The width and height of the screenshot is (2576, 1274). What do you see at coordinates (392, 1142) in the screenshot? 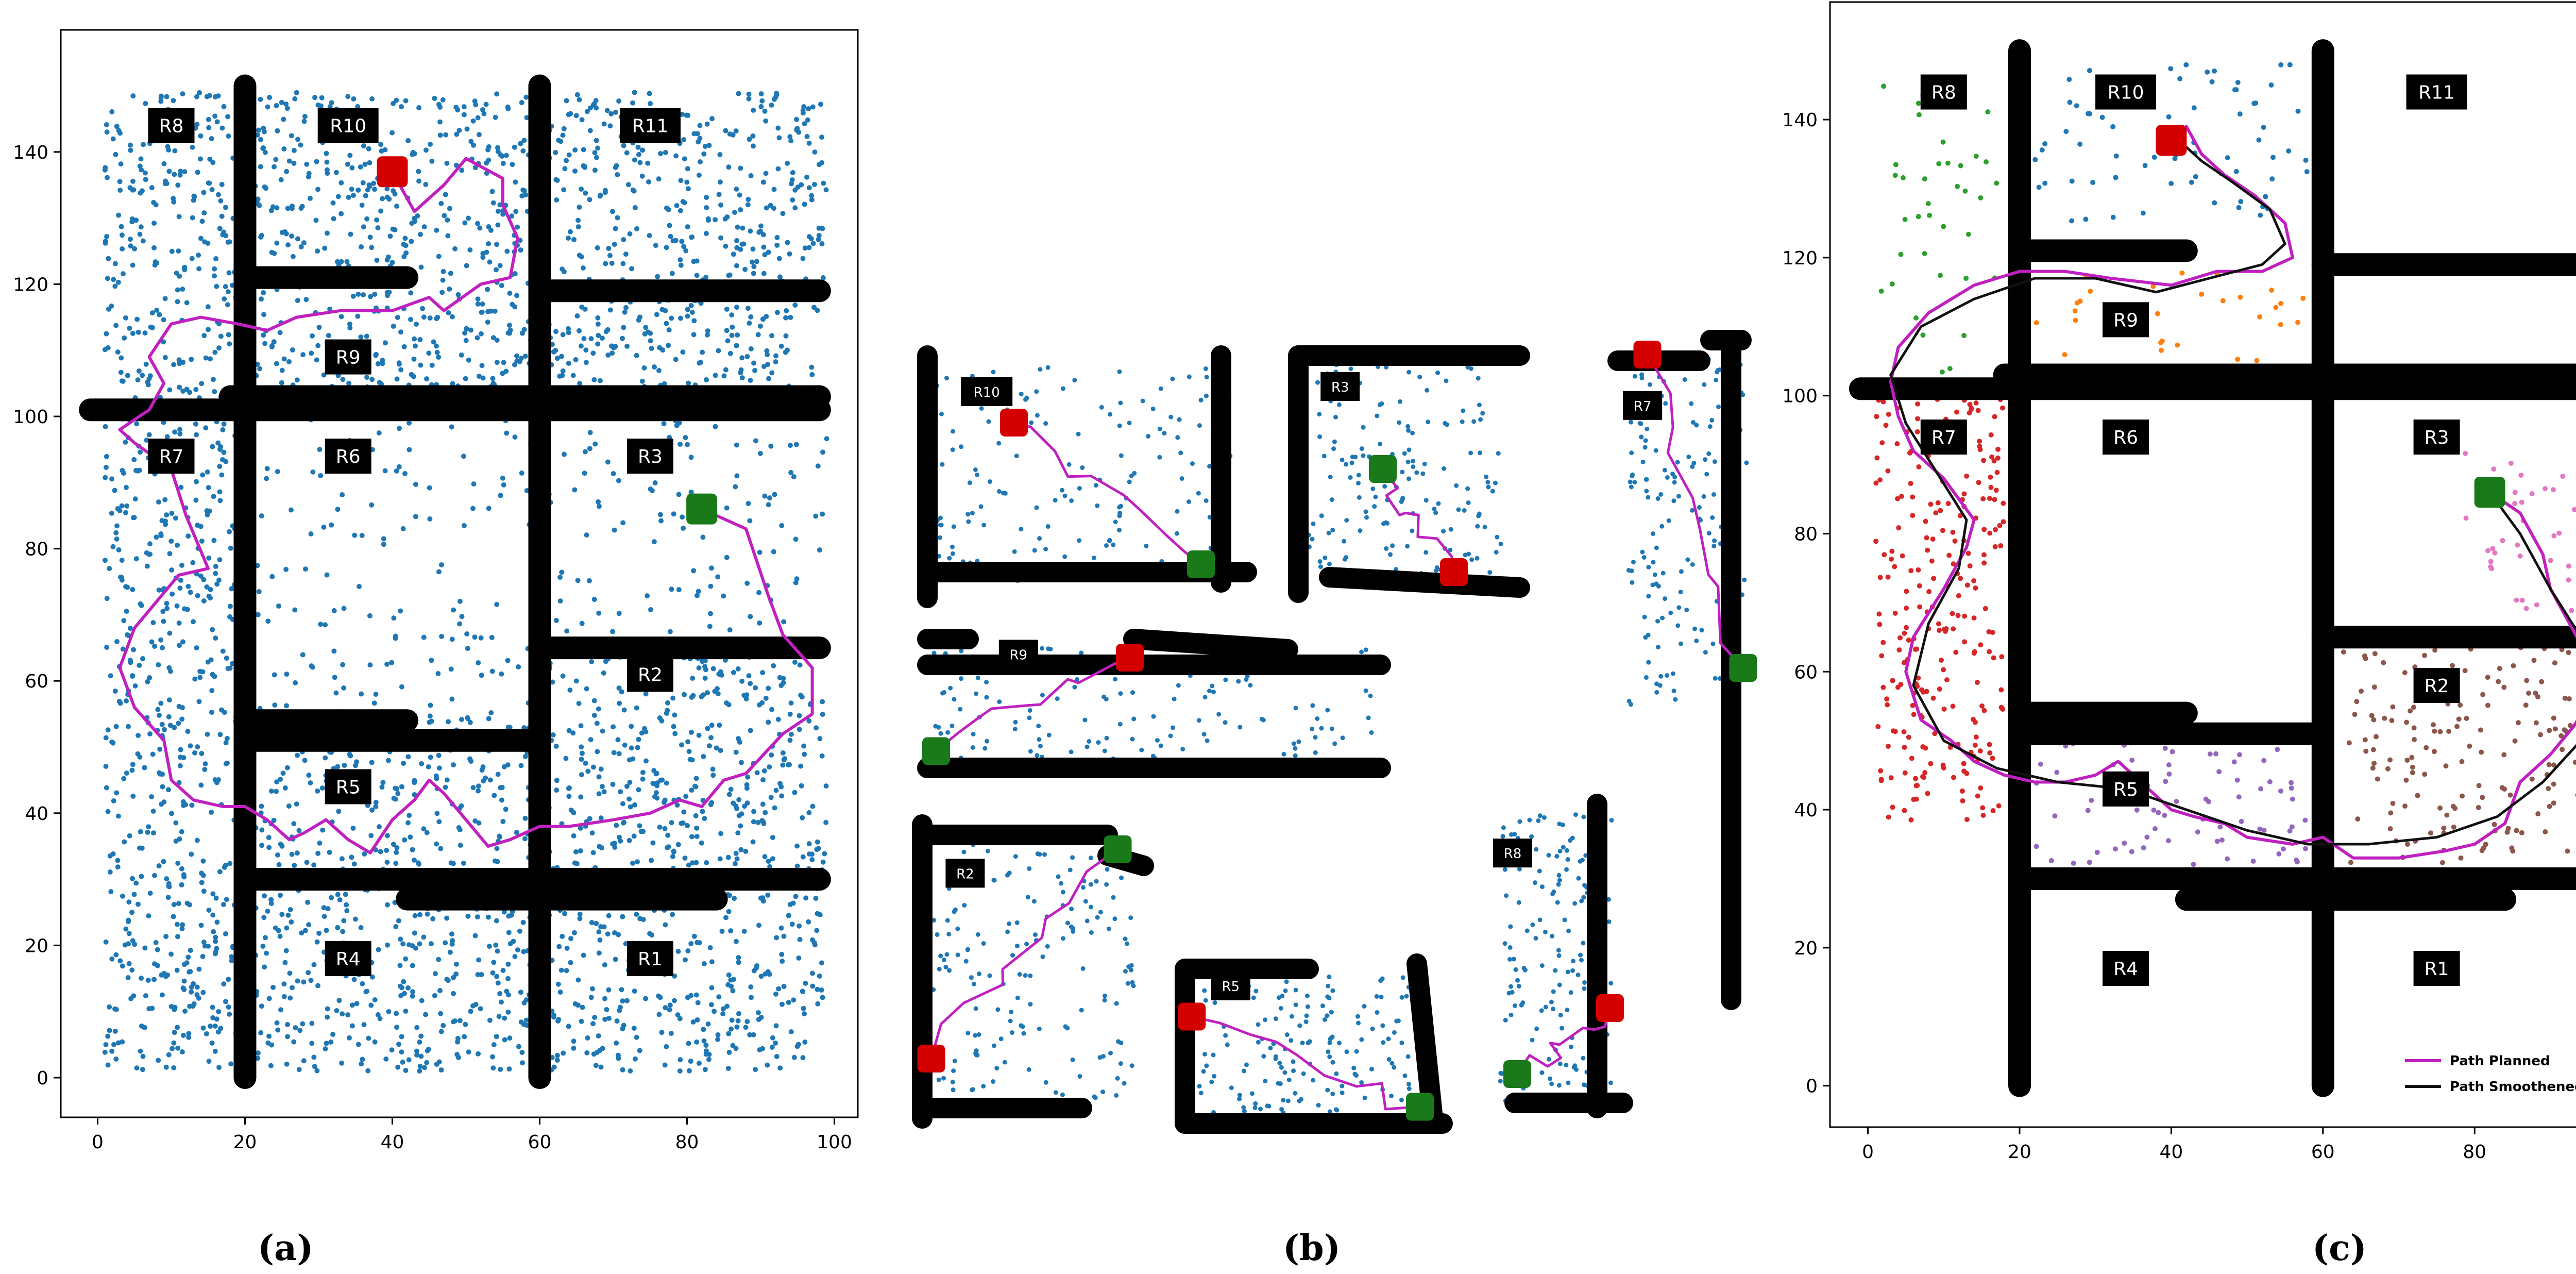
I see `x-tick-label: 40` at bounding box center [392, 1142].